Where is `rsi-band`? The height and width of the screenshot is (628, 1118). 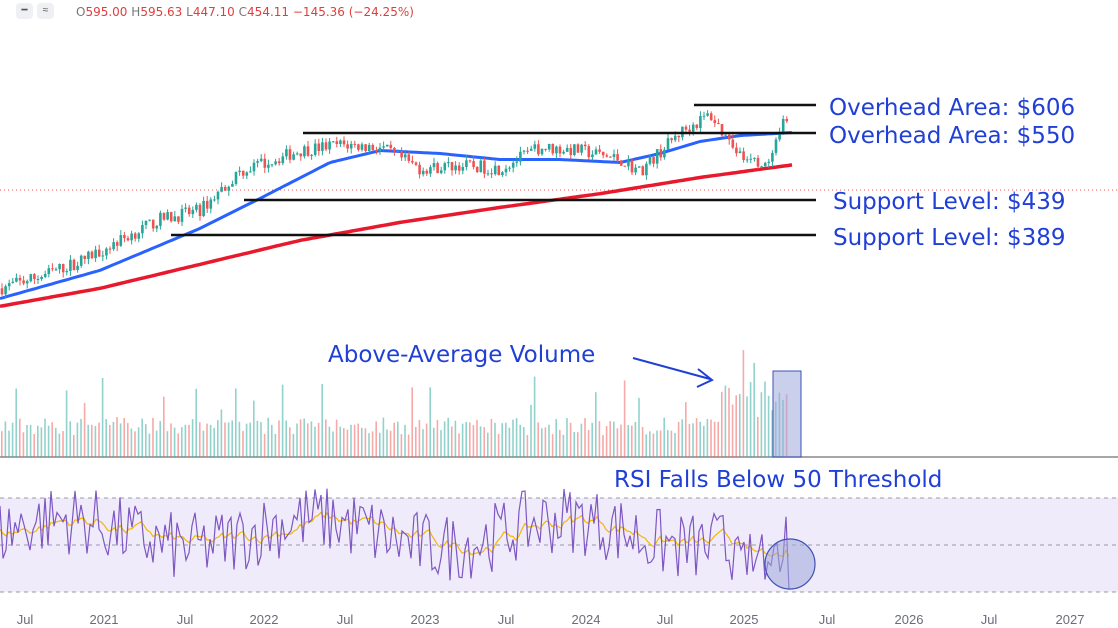
rsi-band is located at coordinates (559, 545).